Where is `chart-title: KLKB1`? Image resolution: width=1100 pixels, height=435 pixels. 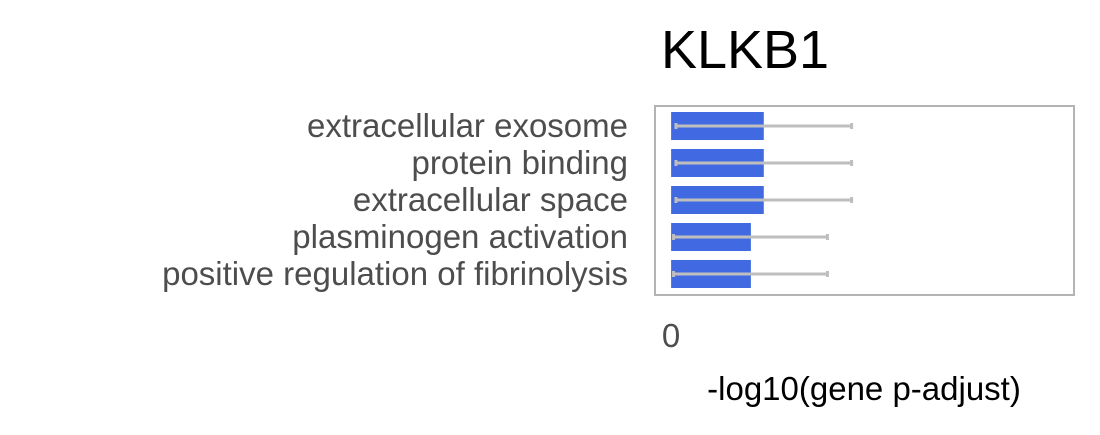
chart-title: KLKB1 is located at coordinates (745, 50).